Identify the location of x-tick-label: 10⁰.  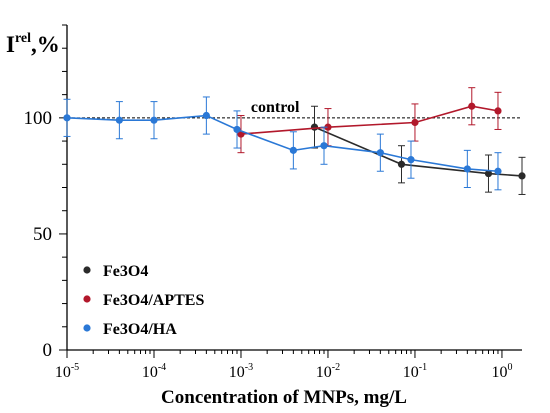
(501, 371).